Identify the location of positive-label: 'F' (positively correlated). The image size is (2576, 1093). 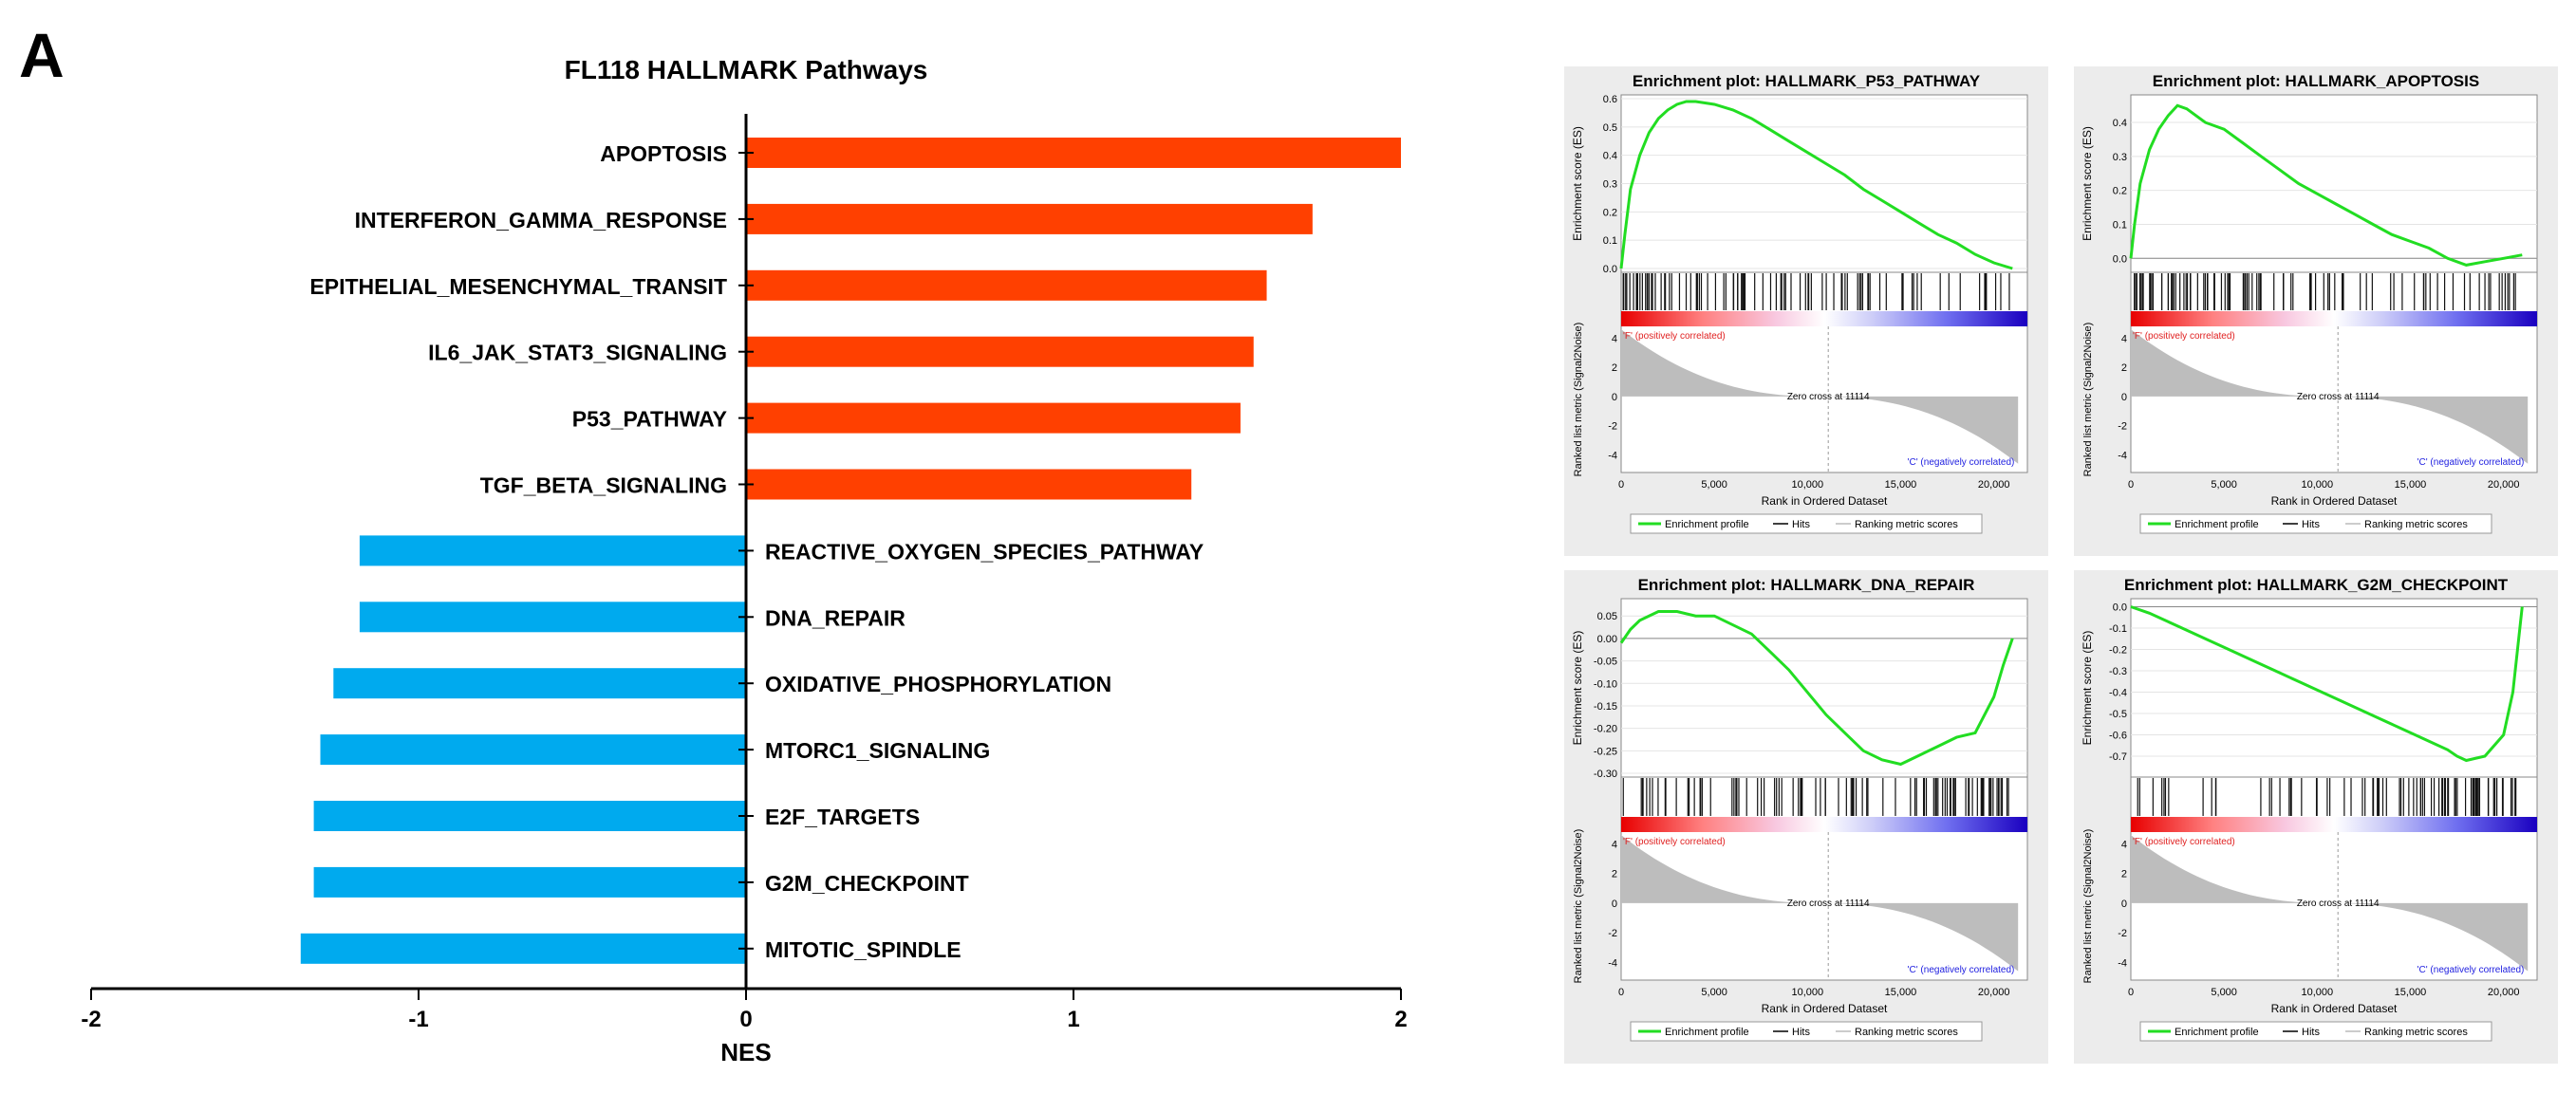
(2184, 842).